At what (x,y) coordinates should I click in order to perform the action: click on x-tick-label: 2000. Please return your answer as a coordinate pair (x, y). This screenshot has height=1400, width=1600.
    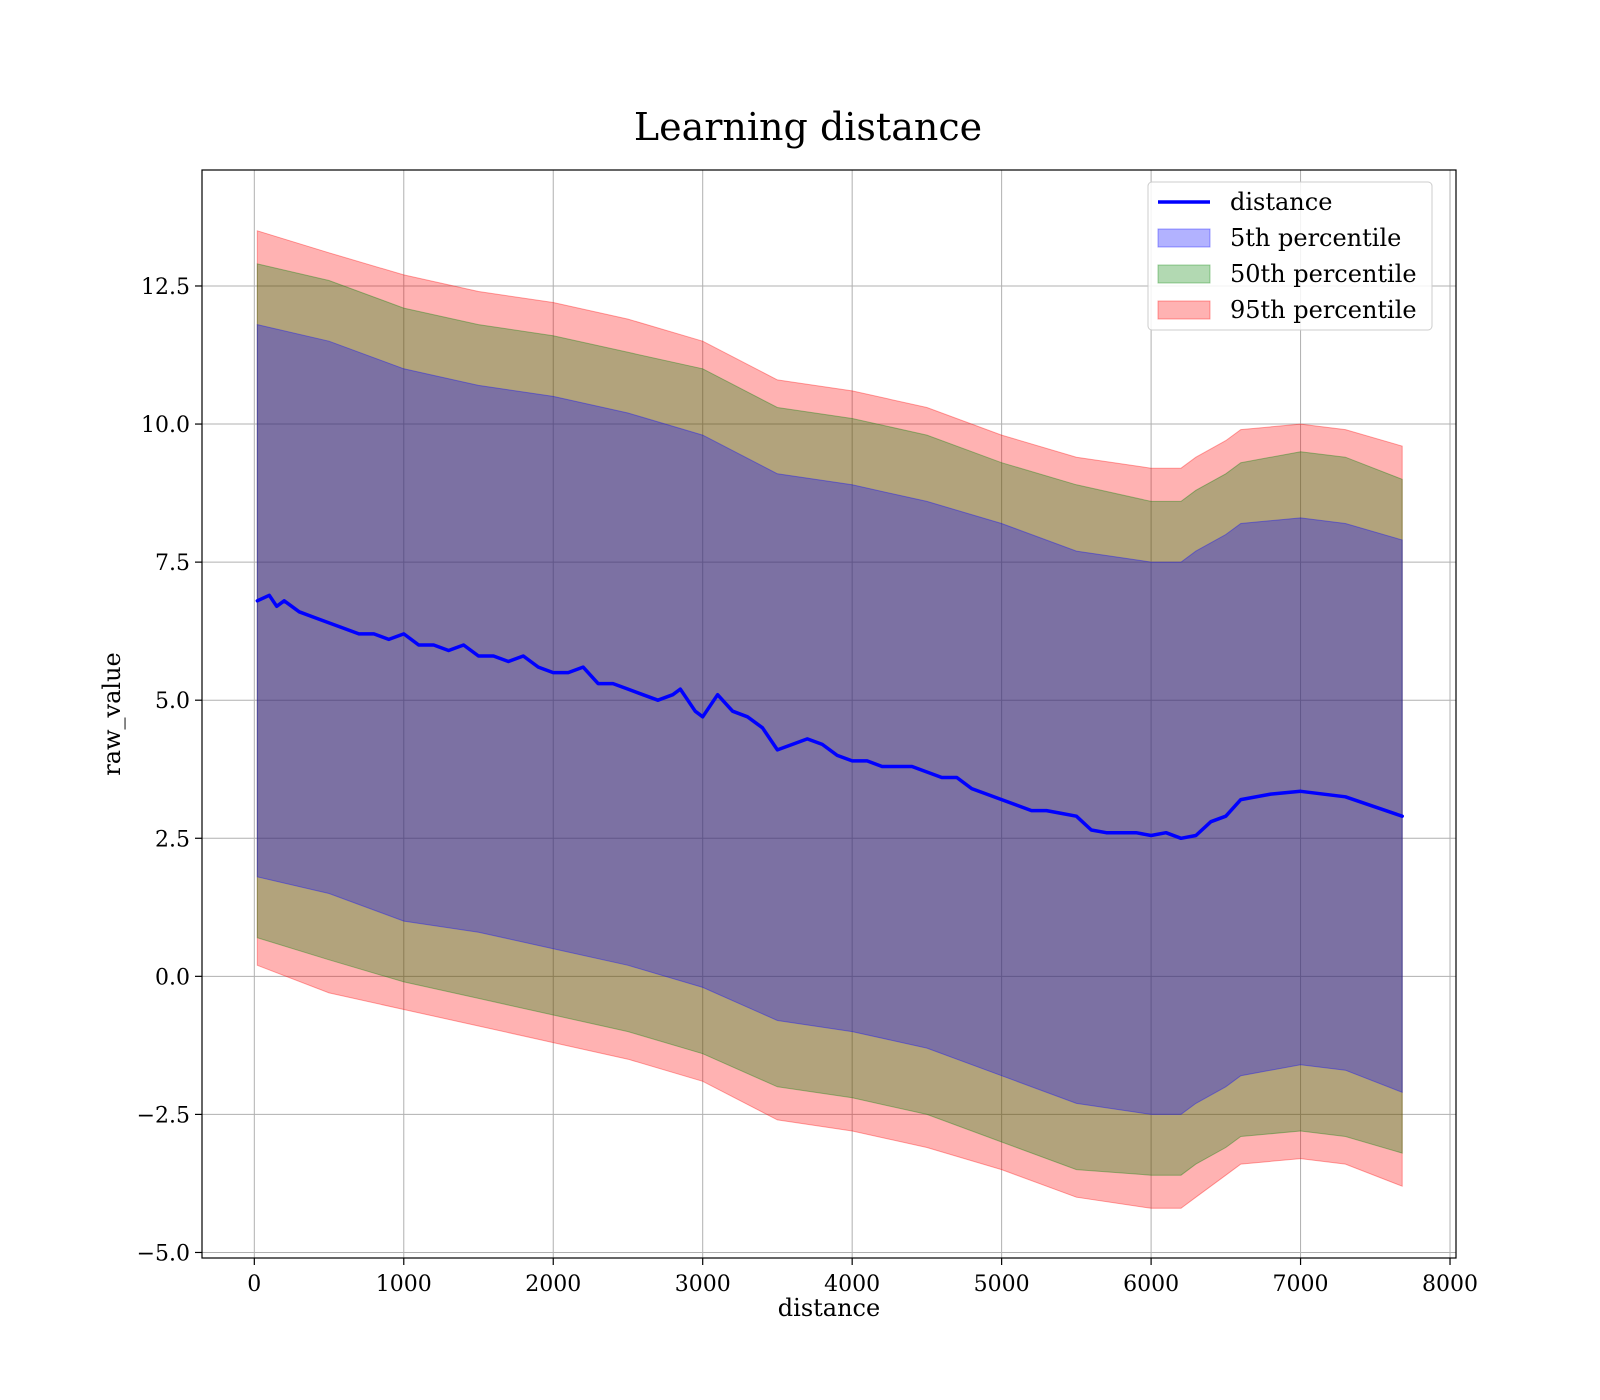
    Looking at the image, I should click on (553, 1284).